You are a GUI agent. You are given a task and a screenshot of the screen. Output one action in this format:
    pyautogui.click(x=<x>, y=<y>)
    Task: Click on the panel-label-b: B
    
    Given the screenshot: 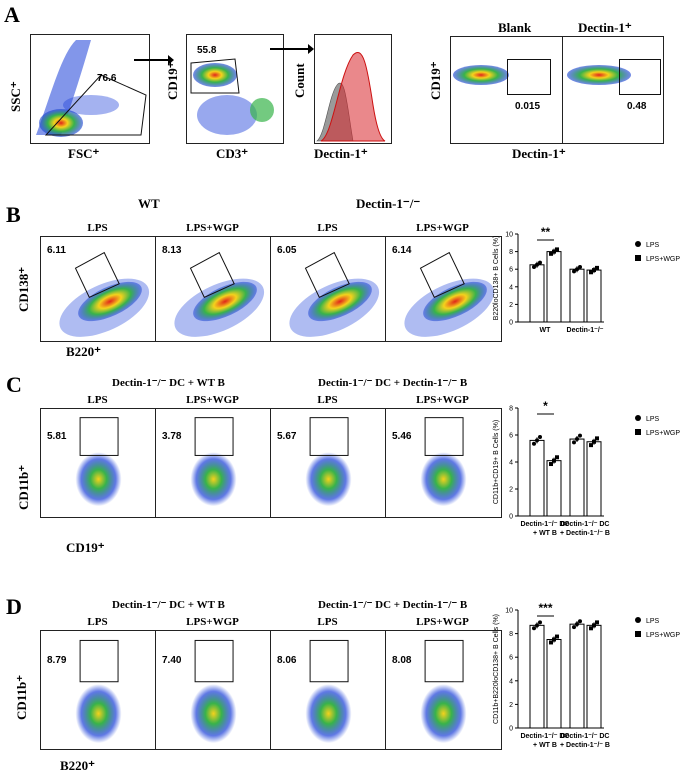 What is the action you would take?
    pyautogui.click(x=13, y=214)
    